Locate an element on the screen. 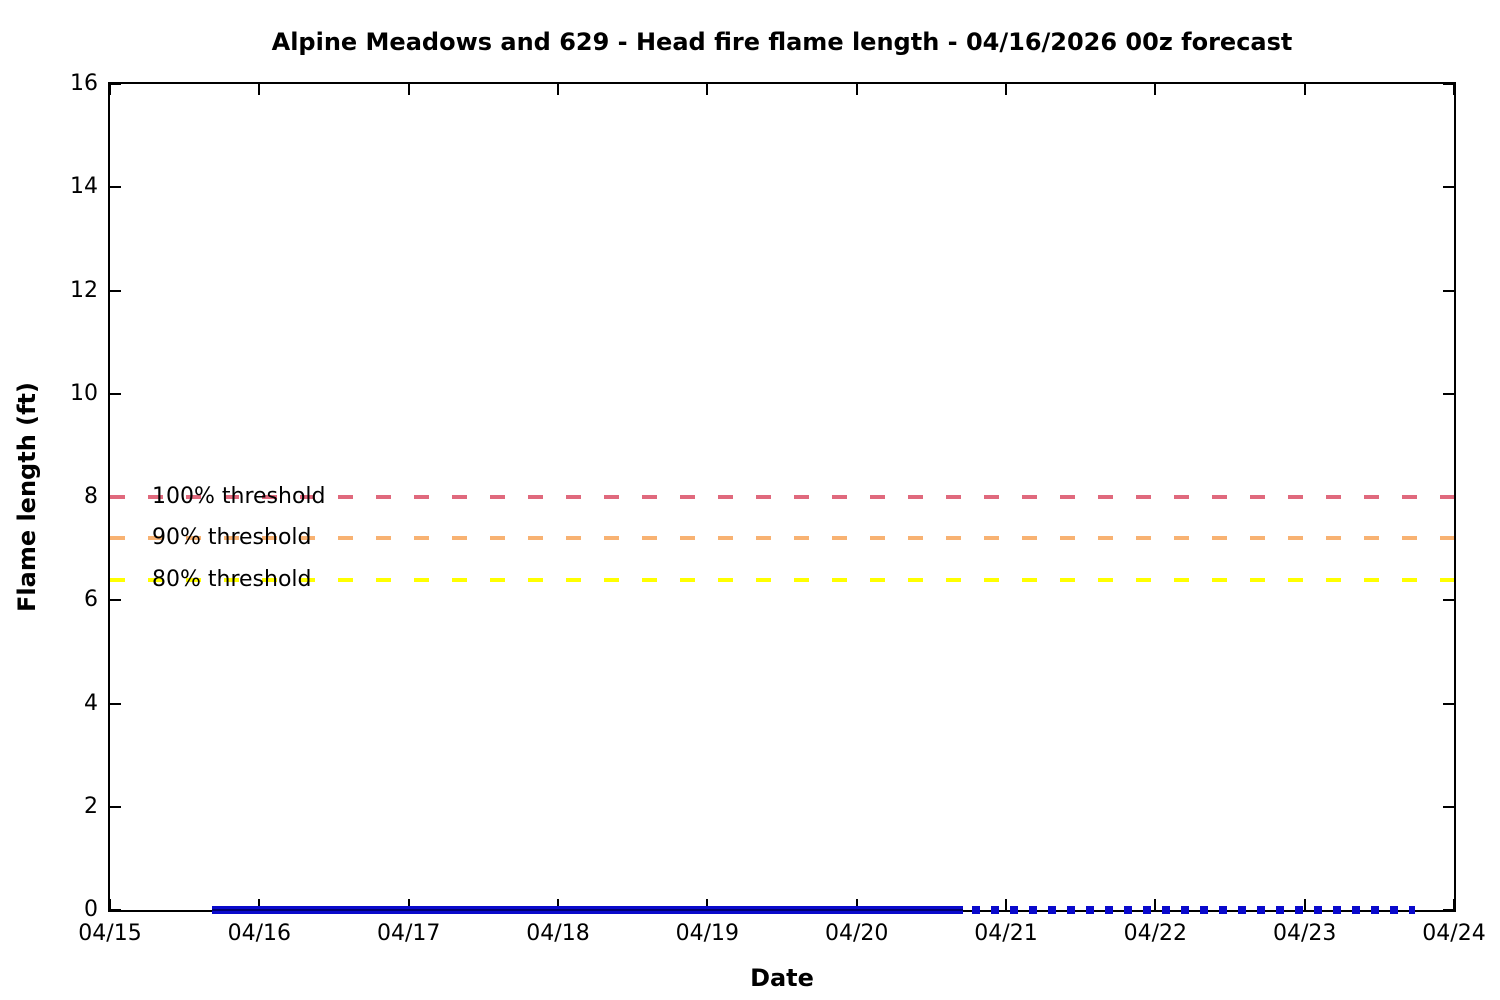  y-tick-label: 0 is located at coordinates (91, 909).